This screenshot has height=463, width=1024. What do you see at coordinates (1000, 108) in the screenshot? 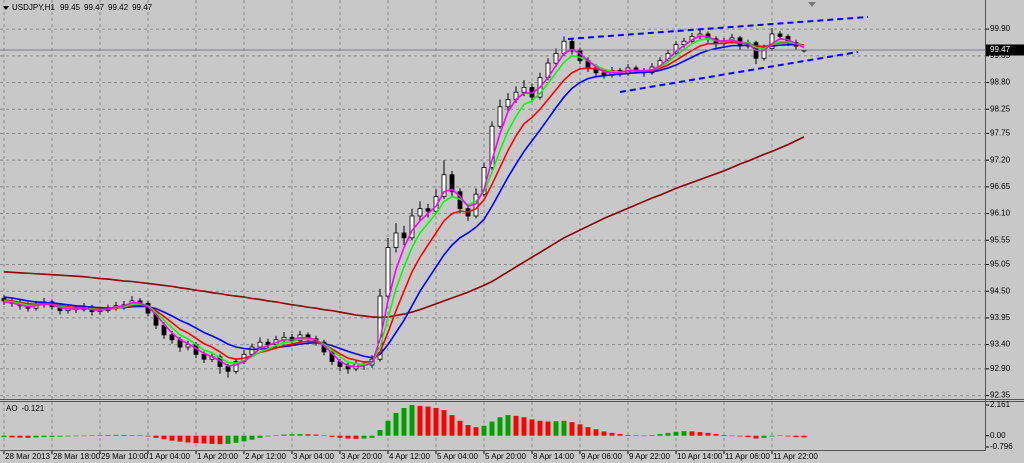
I see `y-tick-label: 98.25` at bounding box center [1000, 108].